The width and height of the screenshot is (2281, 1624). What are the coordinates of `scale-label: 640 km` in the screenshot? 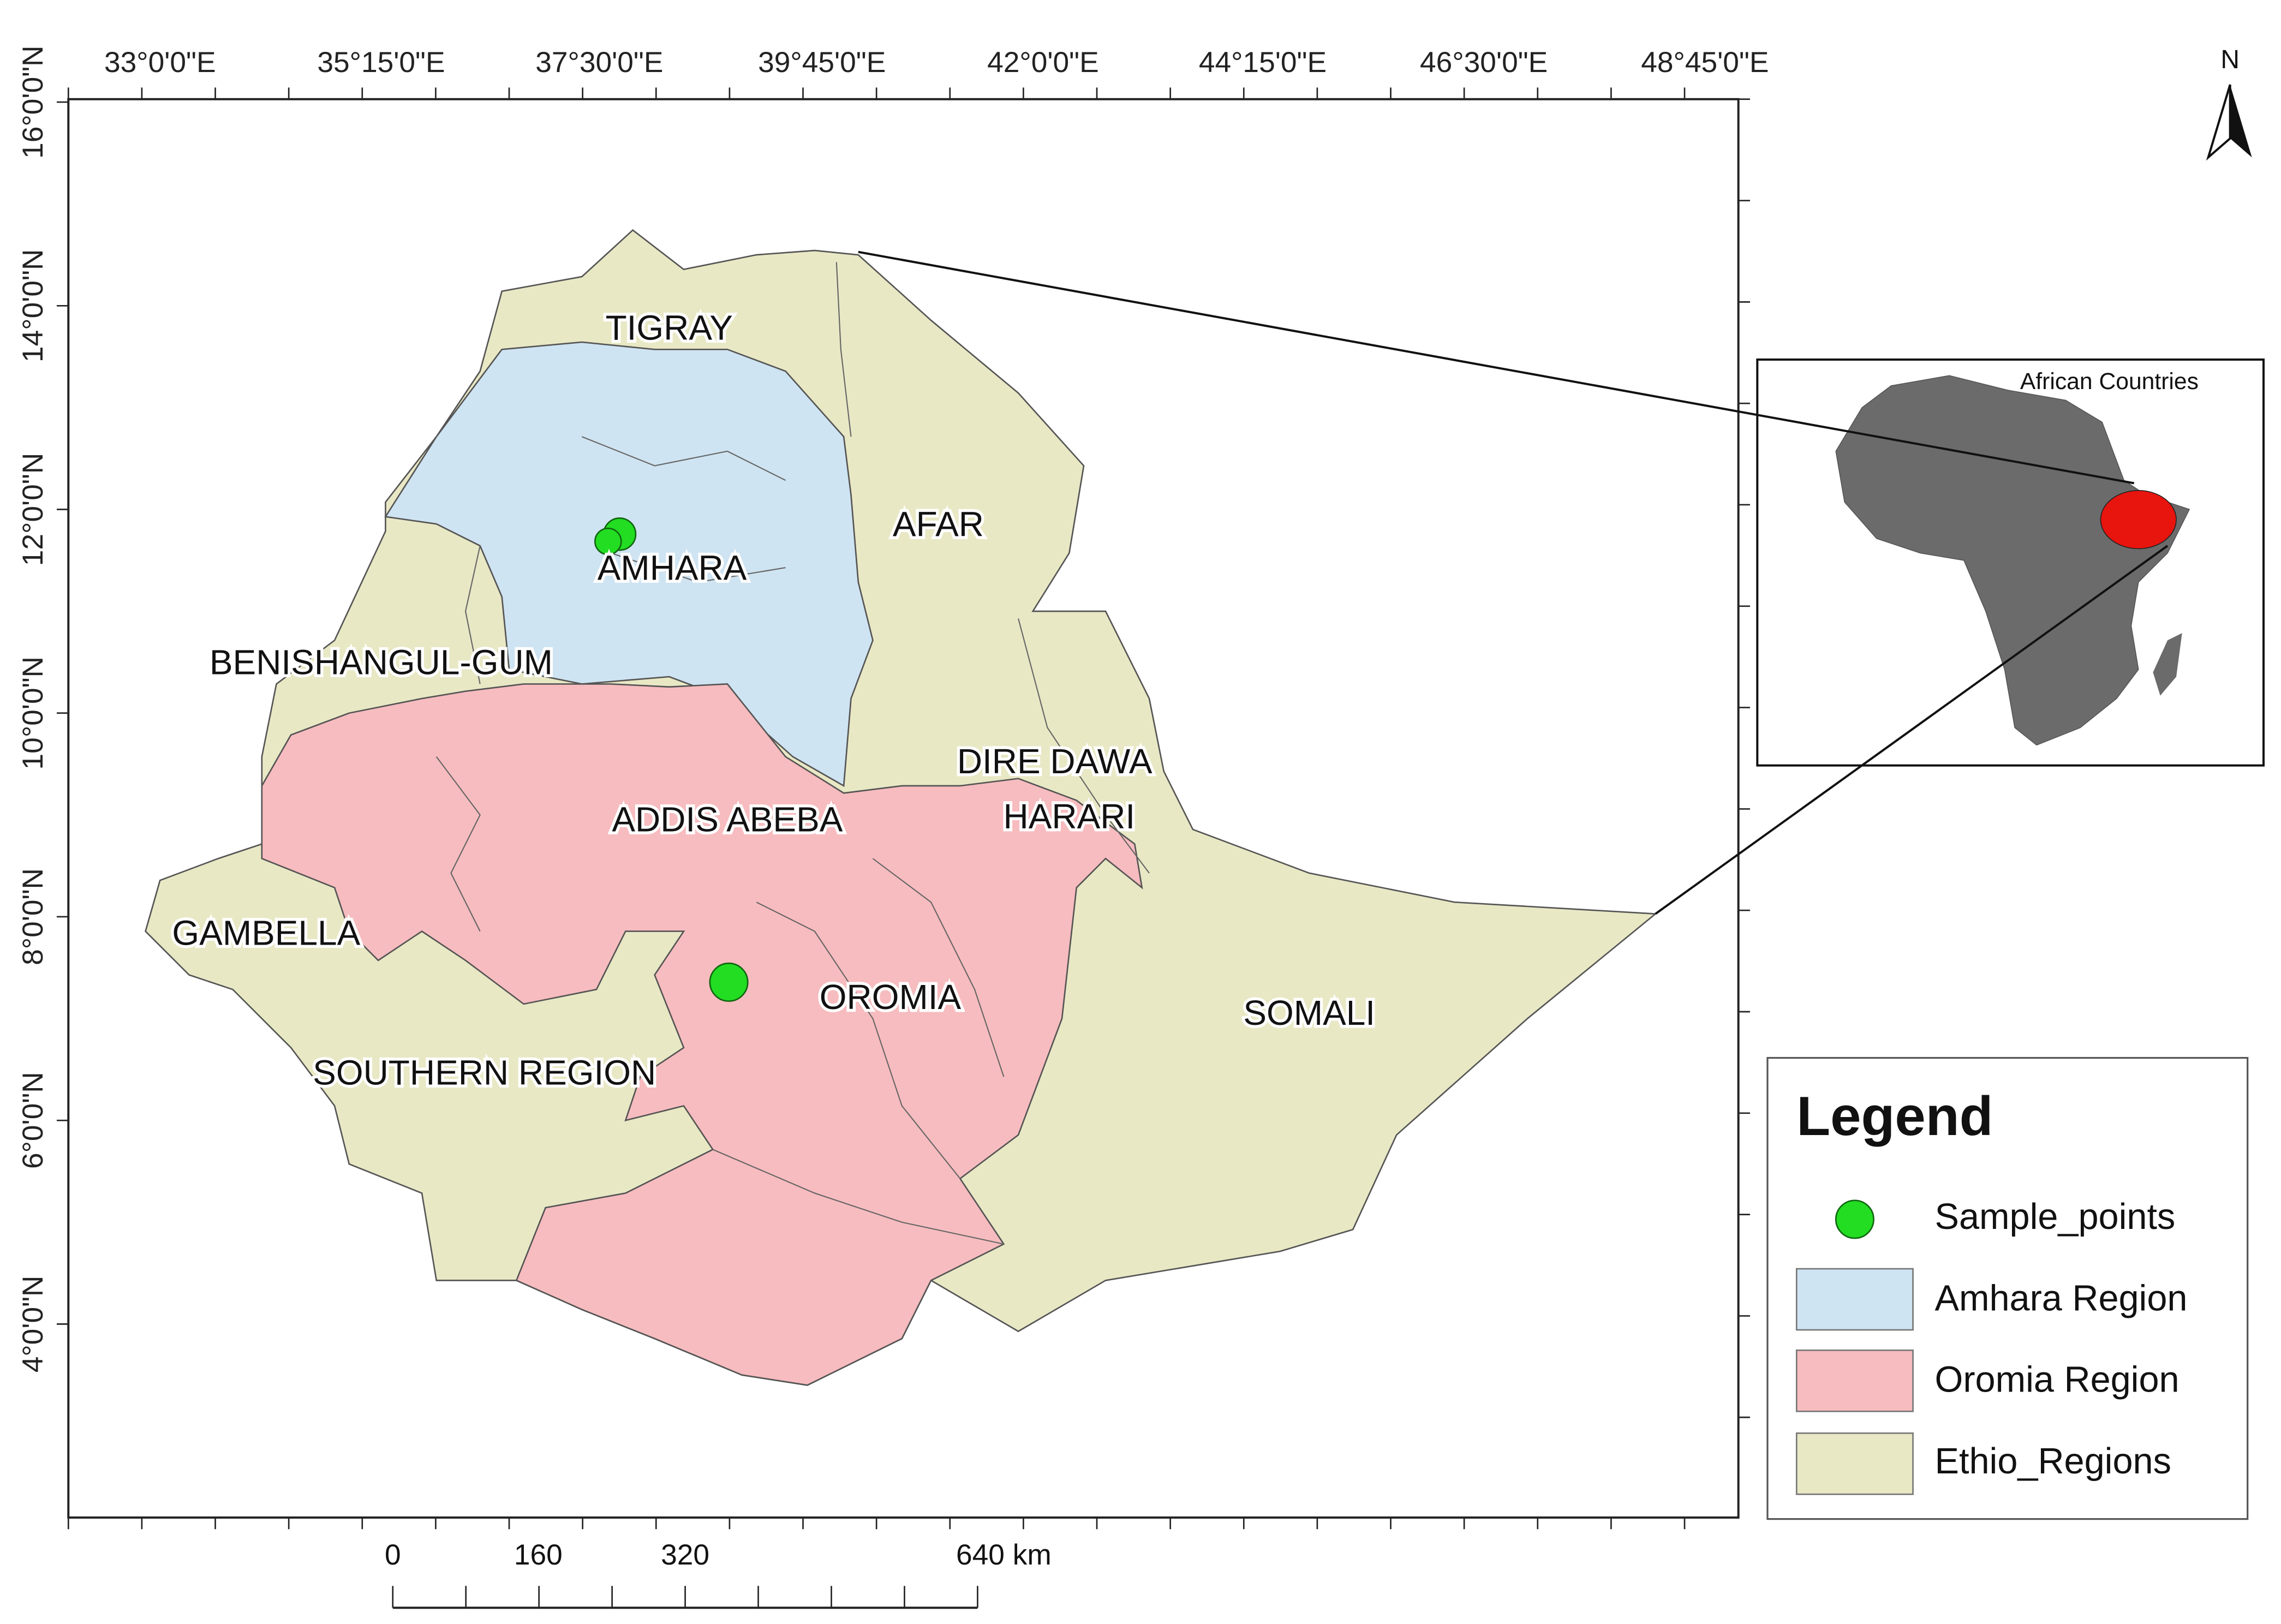 It's located at (1004, 1555).